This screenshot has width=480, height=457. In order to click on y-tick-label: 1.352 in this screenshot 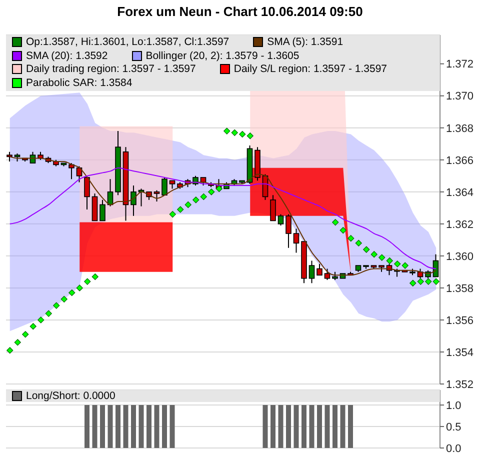, I will do `click(460, 384)`.